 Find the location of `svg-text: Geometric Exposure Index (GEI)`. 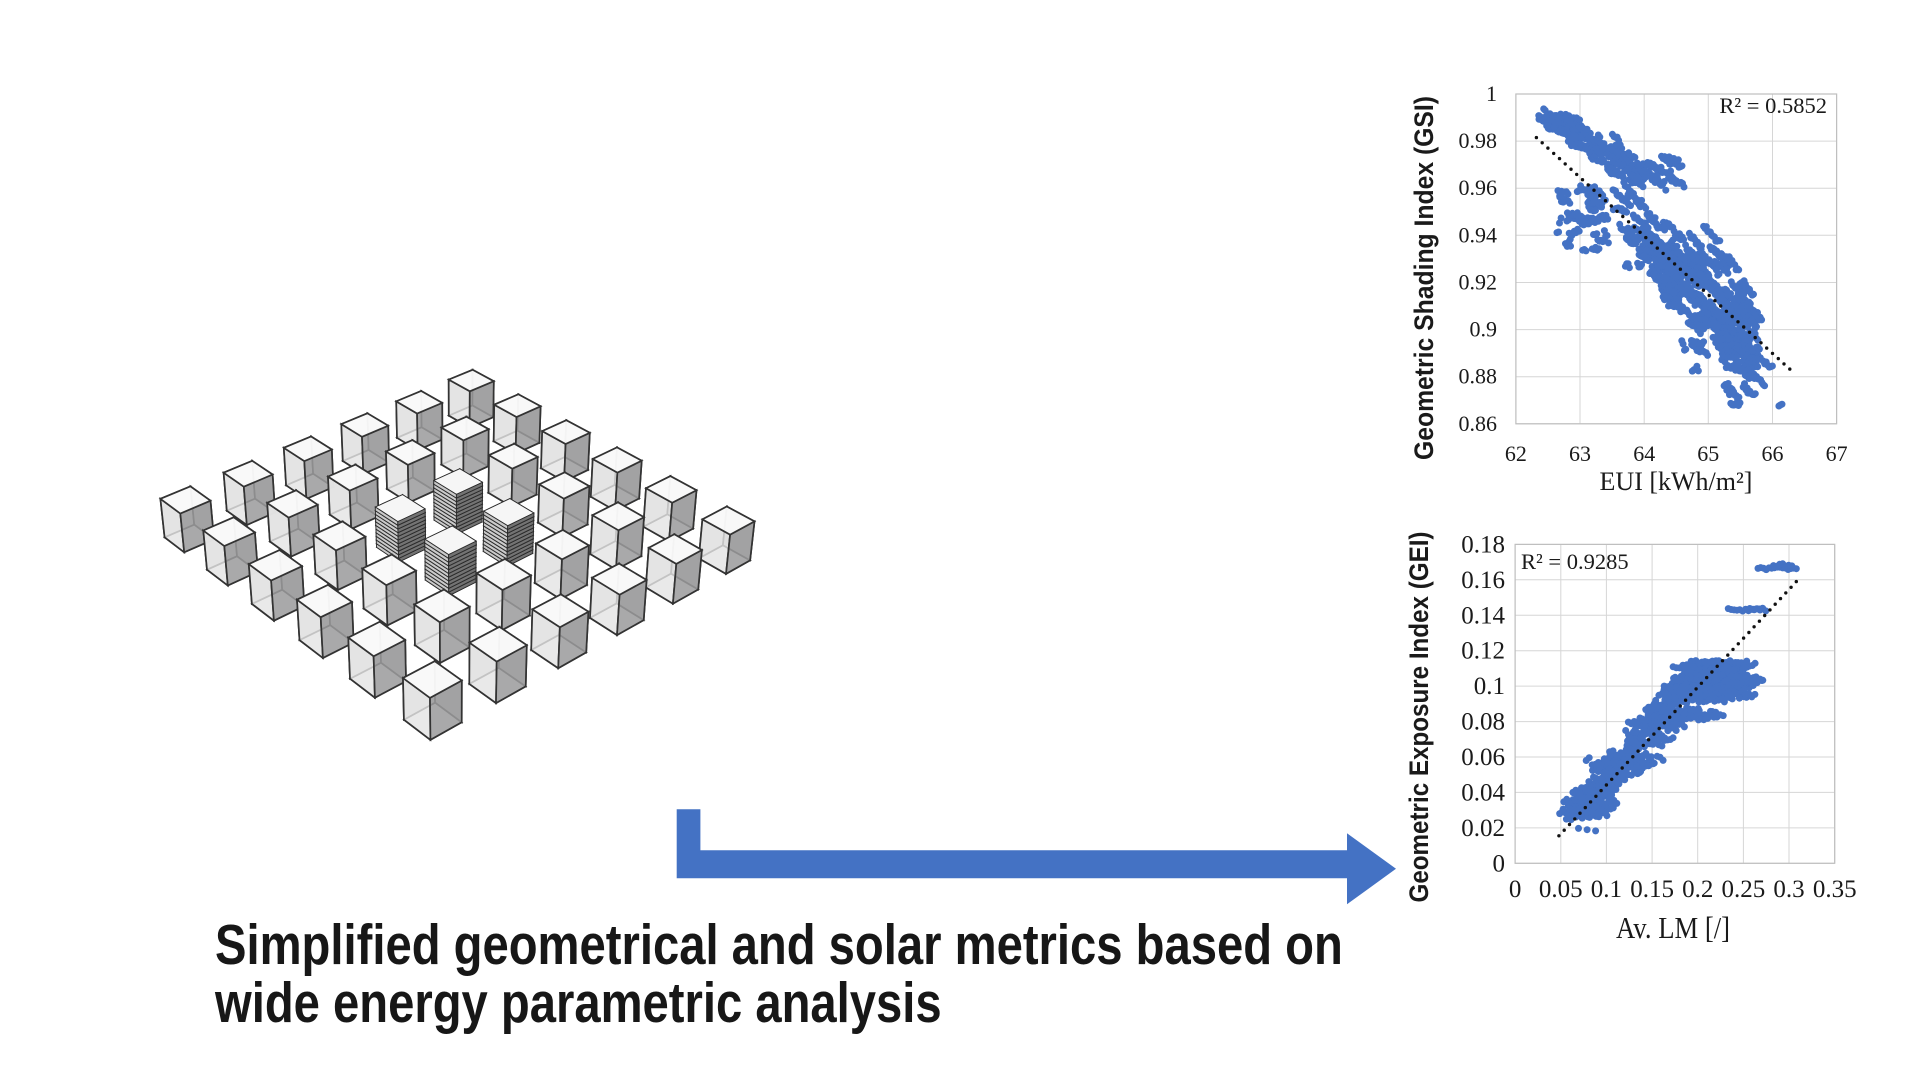

svg-text: Geometric Exposure Index (GEI) is located at coordinates (1419, 717).